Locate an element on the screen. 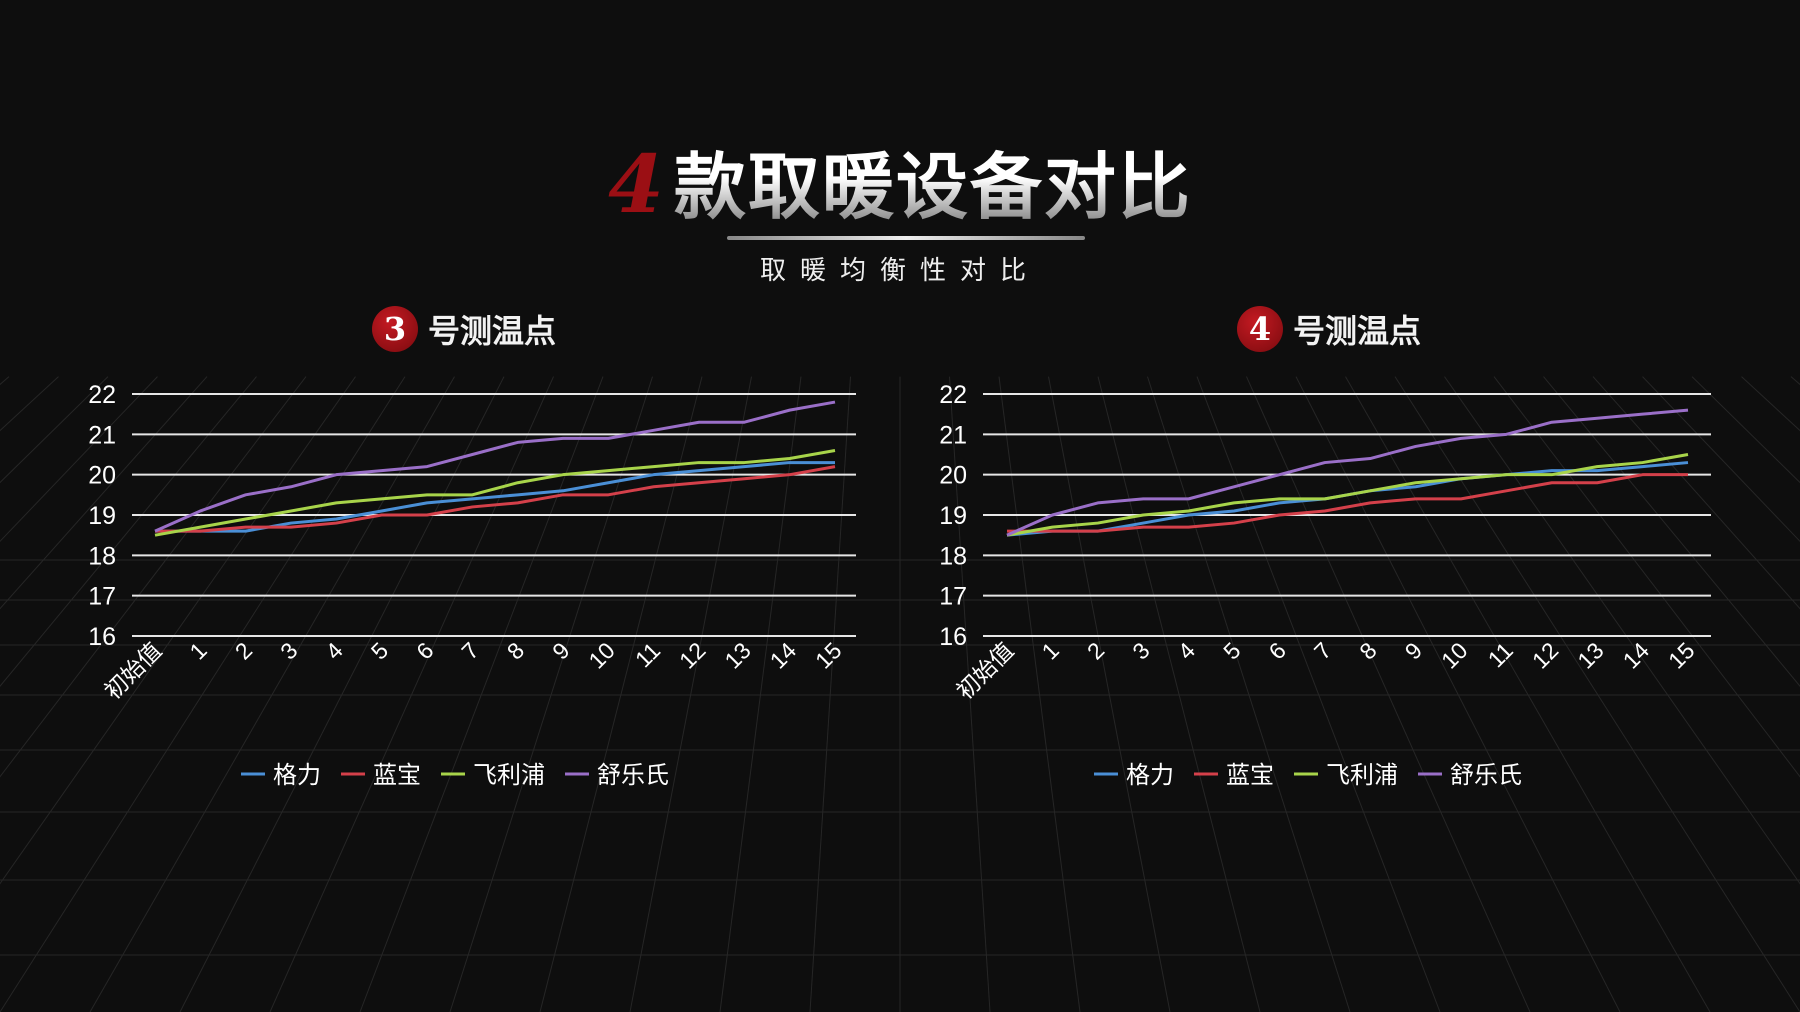  main-title: 4 款取暖设备对比 is located at coordinates (900, 180).